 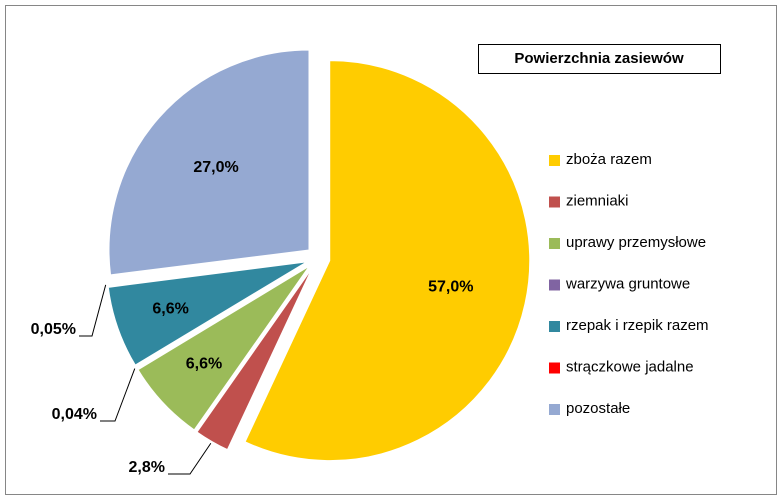 What do you see at coordinates (147, 467) in the screenshot?
I see `data-label: 2,8%` at bounding box center [147, 467].